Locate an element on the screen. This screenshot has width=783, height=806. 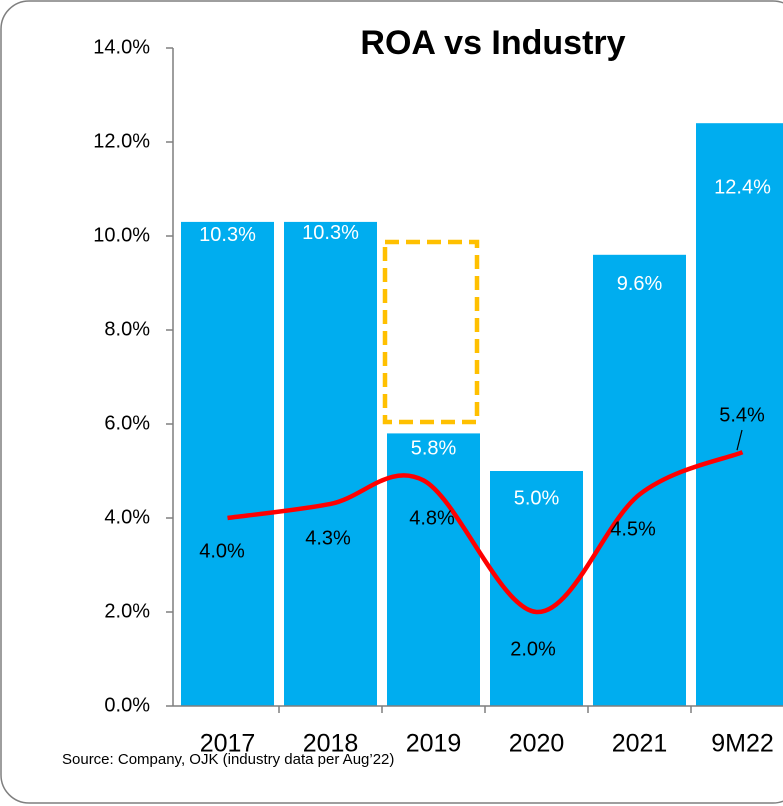
bar-value-label: 5.8% is located at coordinates (434, 449).